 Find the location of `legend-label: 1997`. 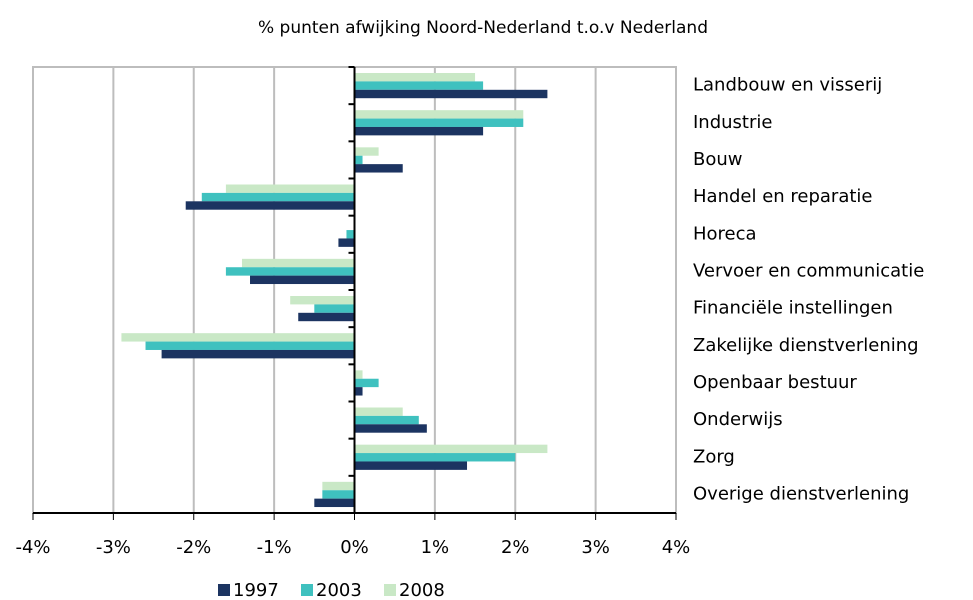

legend-label: 1997 is located at coordinates (256, 590).